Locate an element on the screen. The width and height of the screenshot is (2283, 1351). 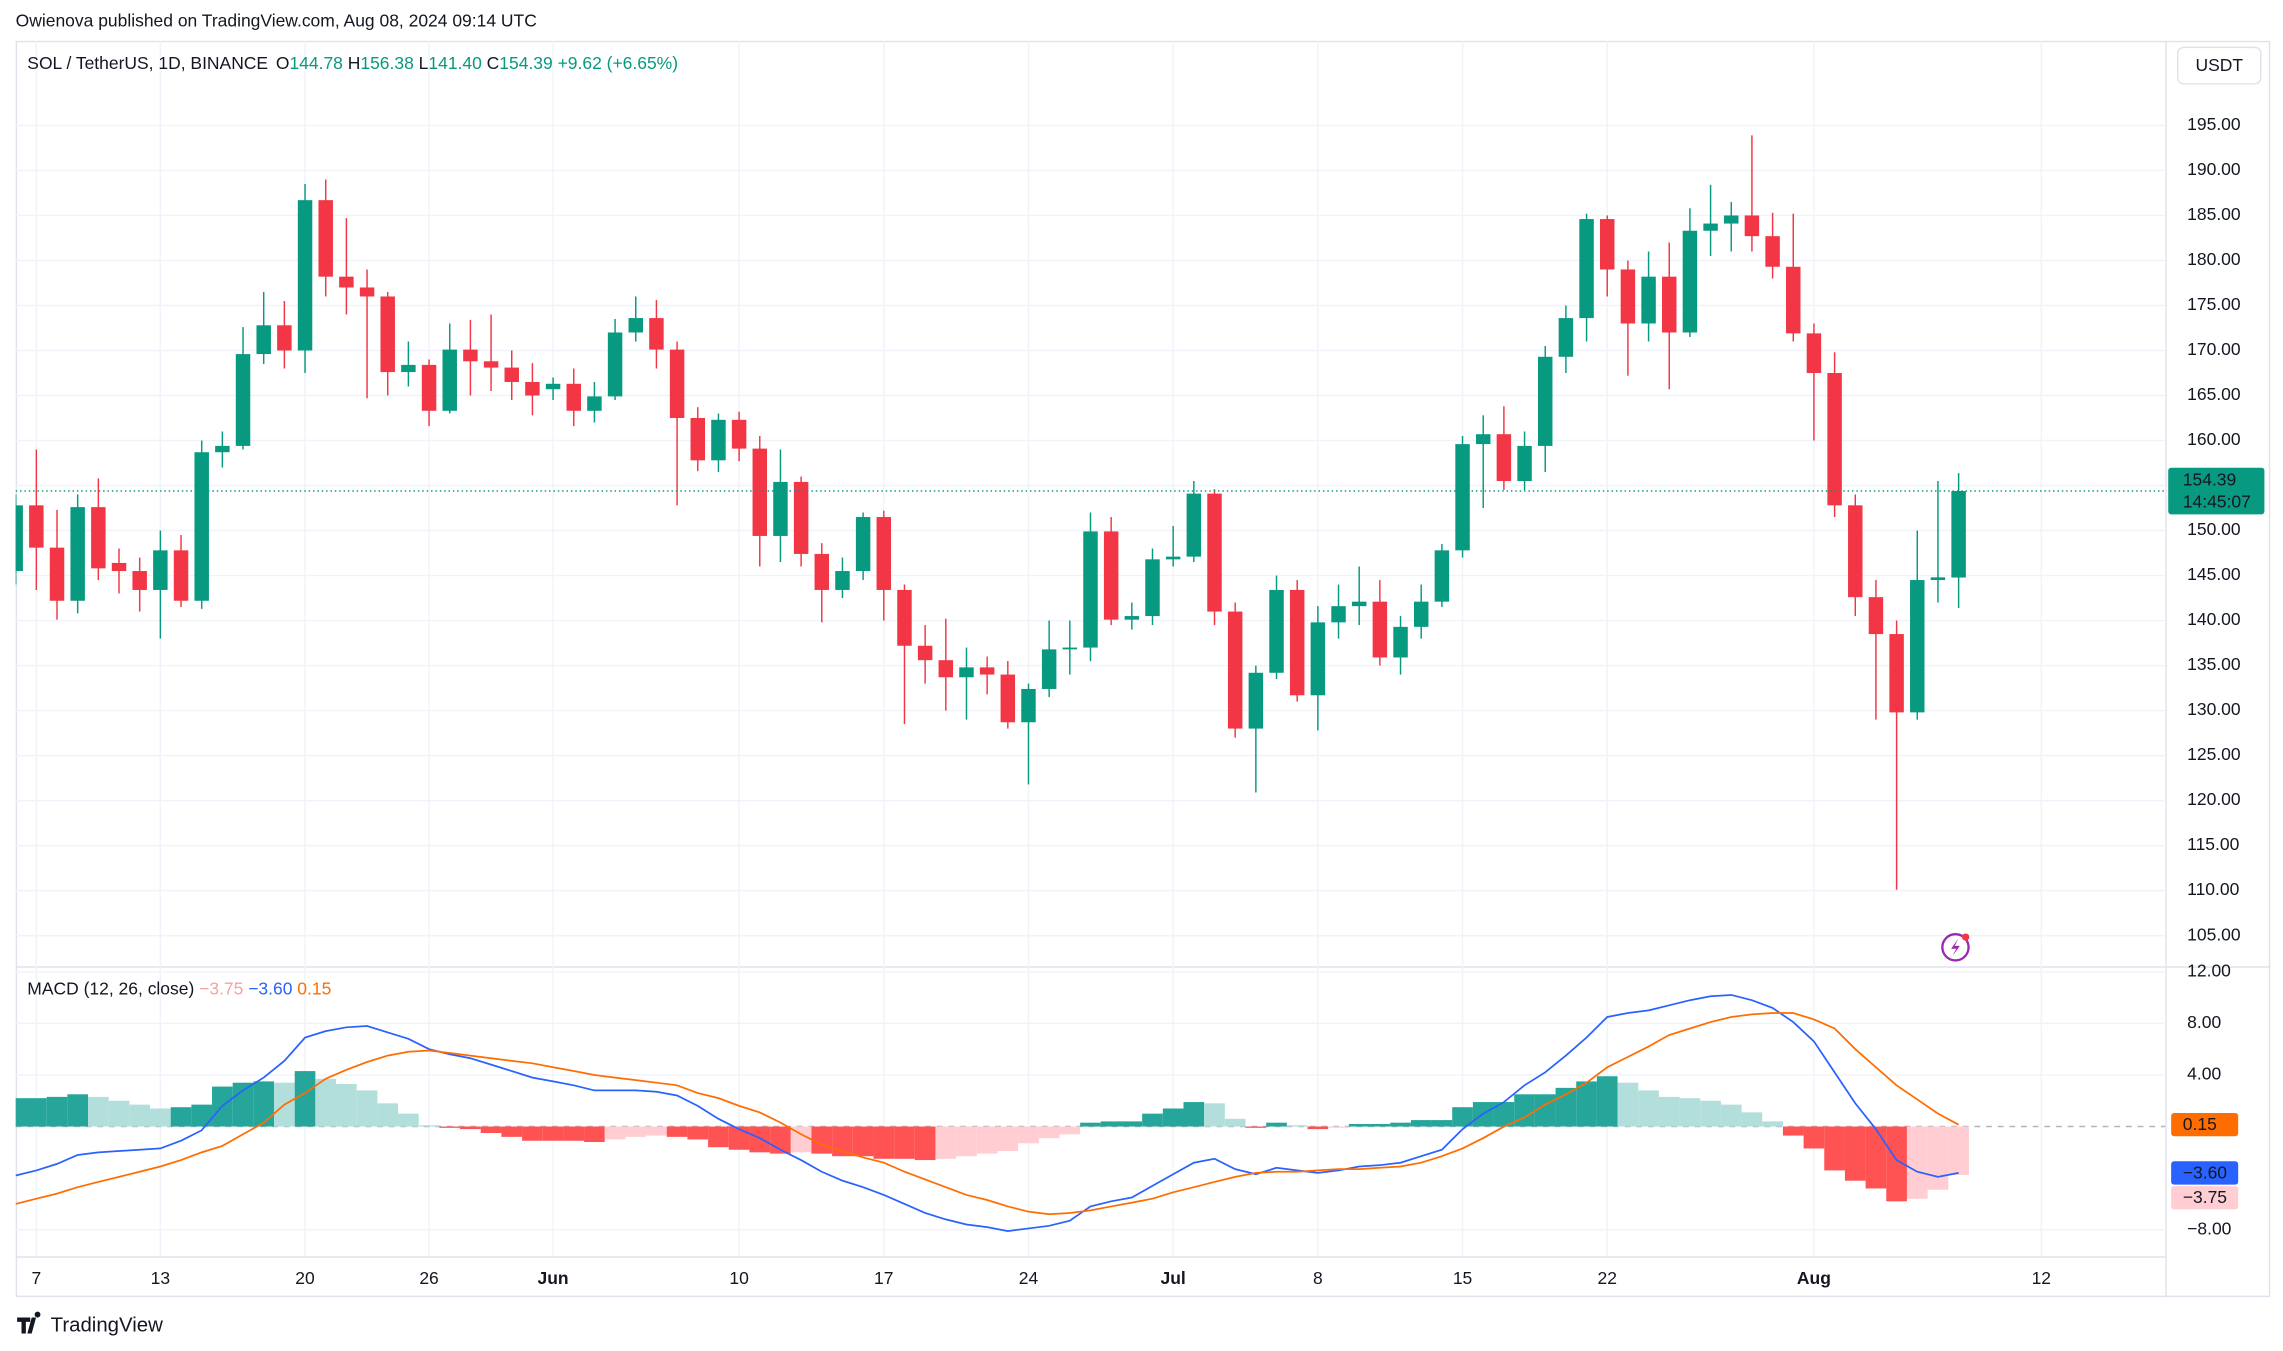
y-tick-label: 150.00 is located at coordinates (2214, 529).